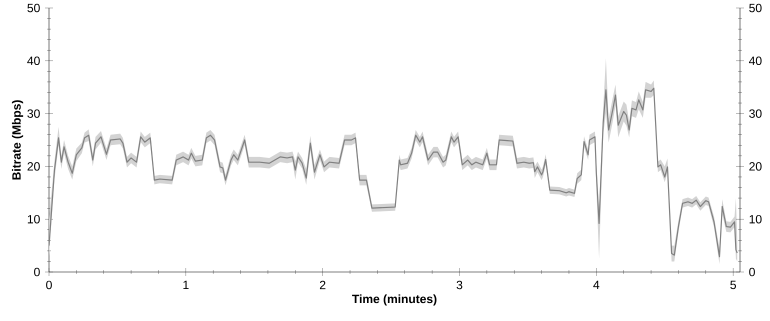 The height and width of the screenshot is (321, 770). What do you see at coordinates (733, 285) in the screenshot?
I see `x-tick-label: 5` at bounding box center [733, 285].